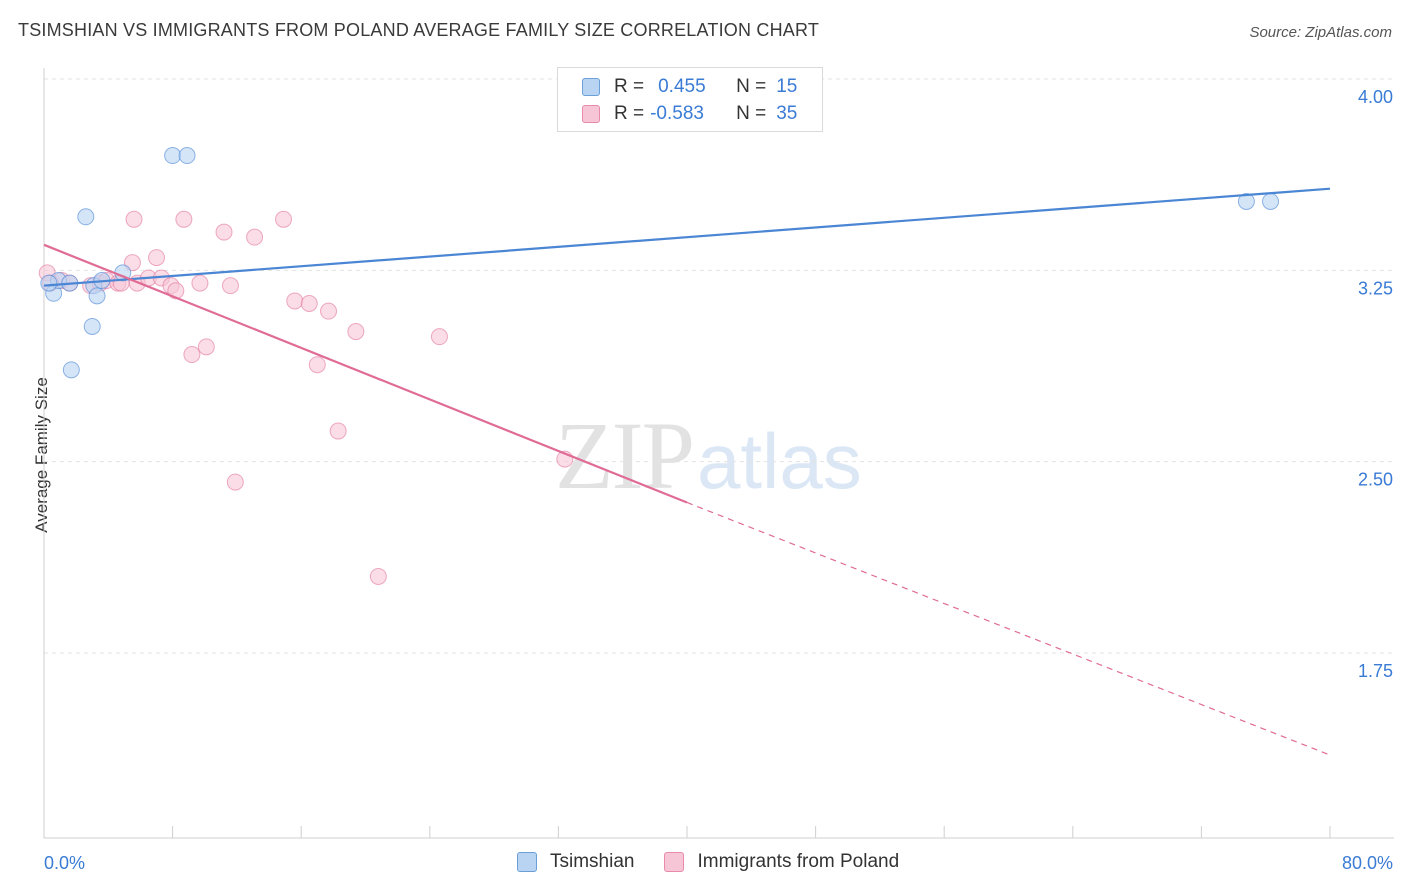 The image size is (1406, 892). What do you see at coordinates (674, 862) in the screenshot?
I see `legend-swatch-poland` at bounding box center [674, 862].